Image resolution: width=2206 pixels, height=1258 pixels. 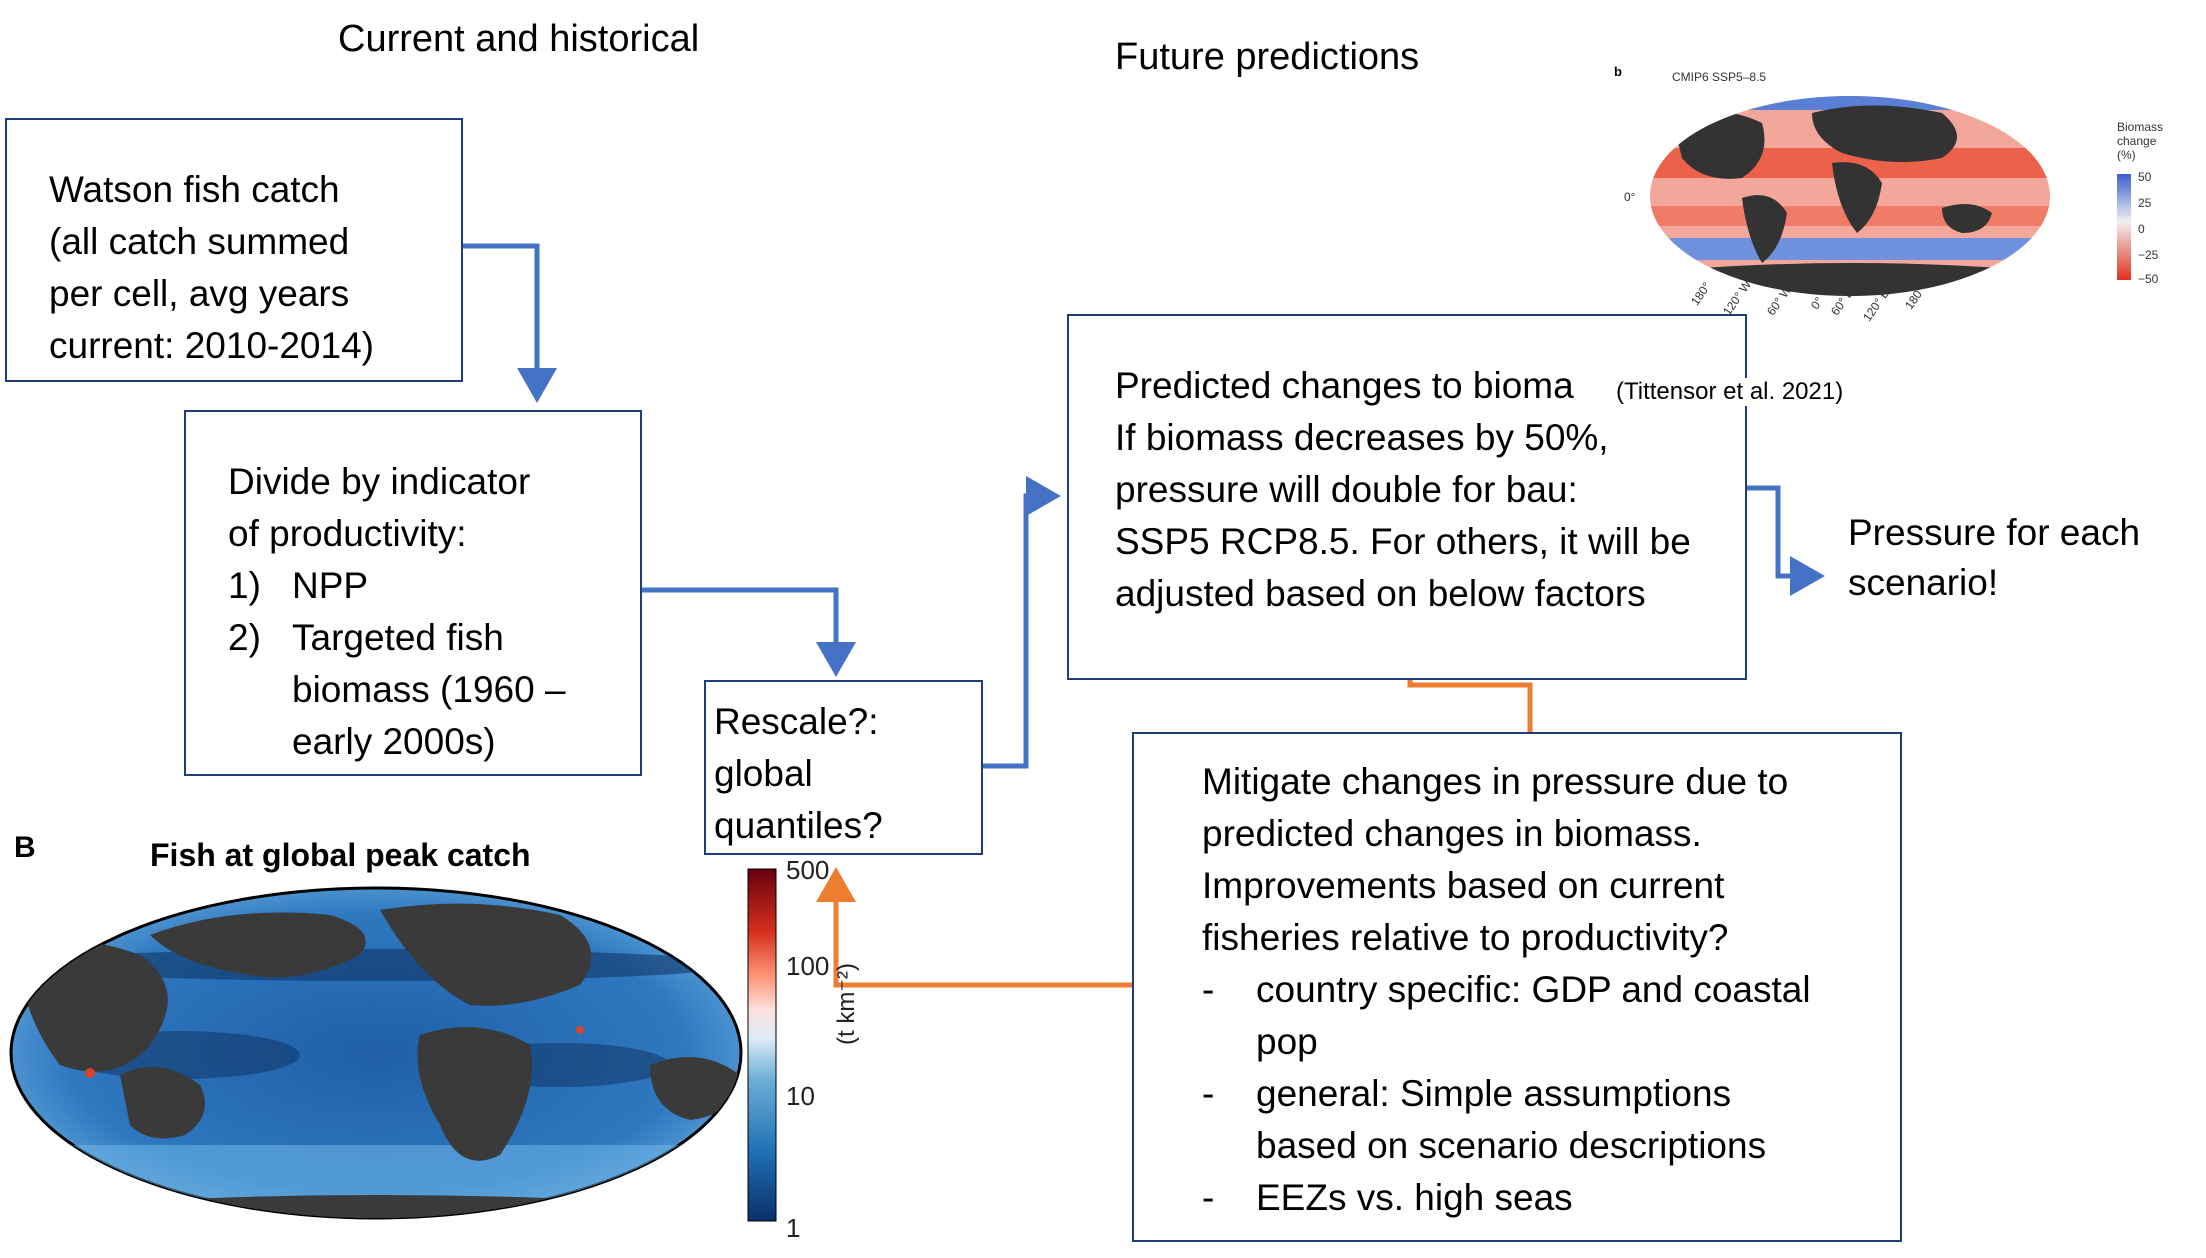 I want to click on citation-label: (Tittensor et al. 2021), so click(x=1730, y=392).